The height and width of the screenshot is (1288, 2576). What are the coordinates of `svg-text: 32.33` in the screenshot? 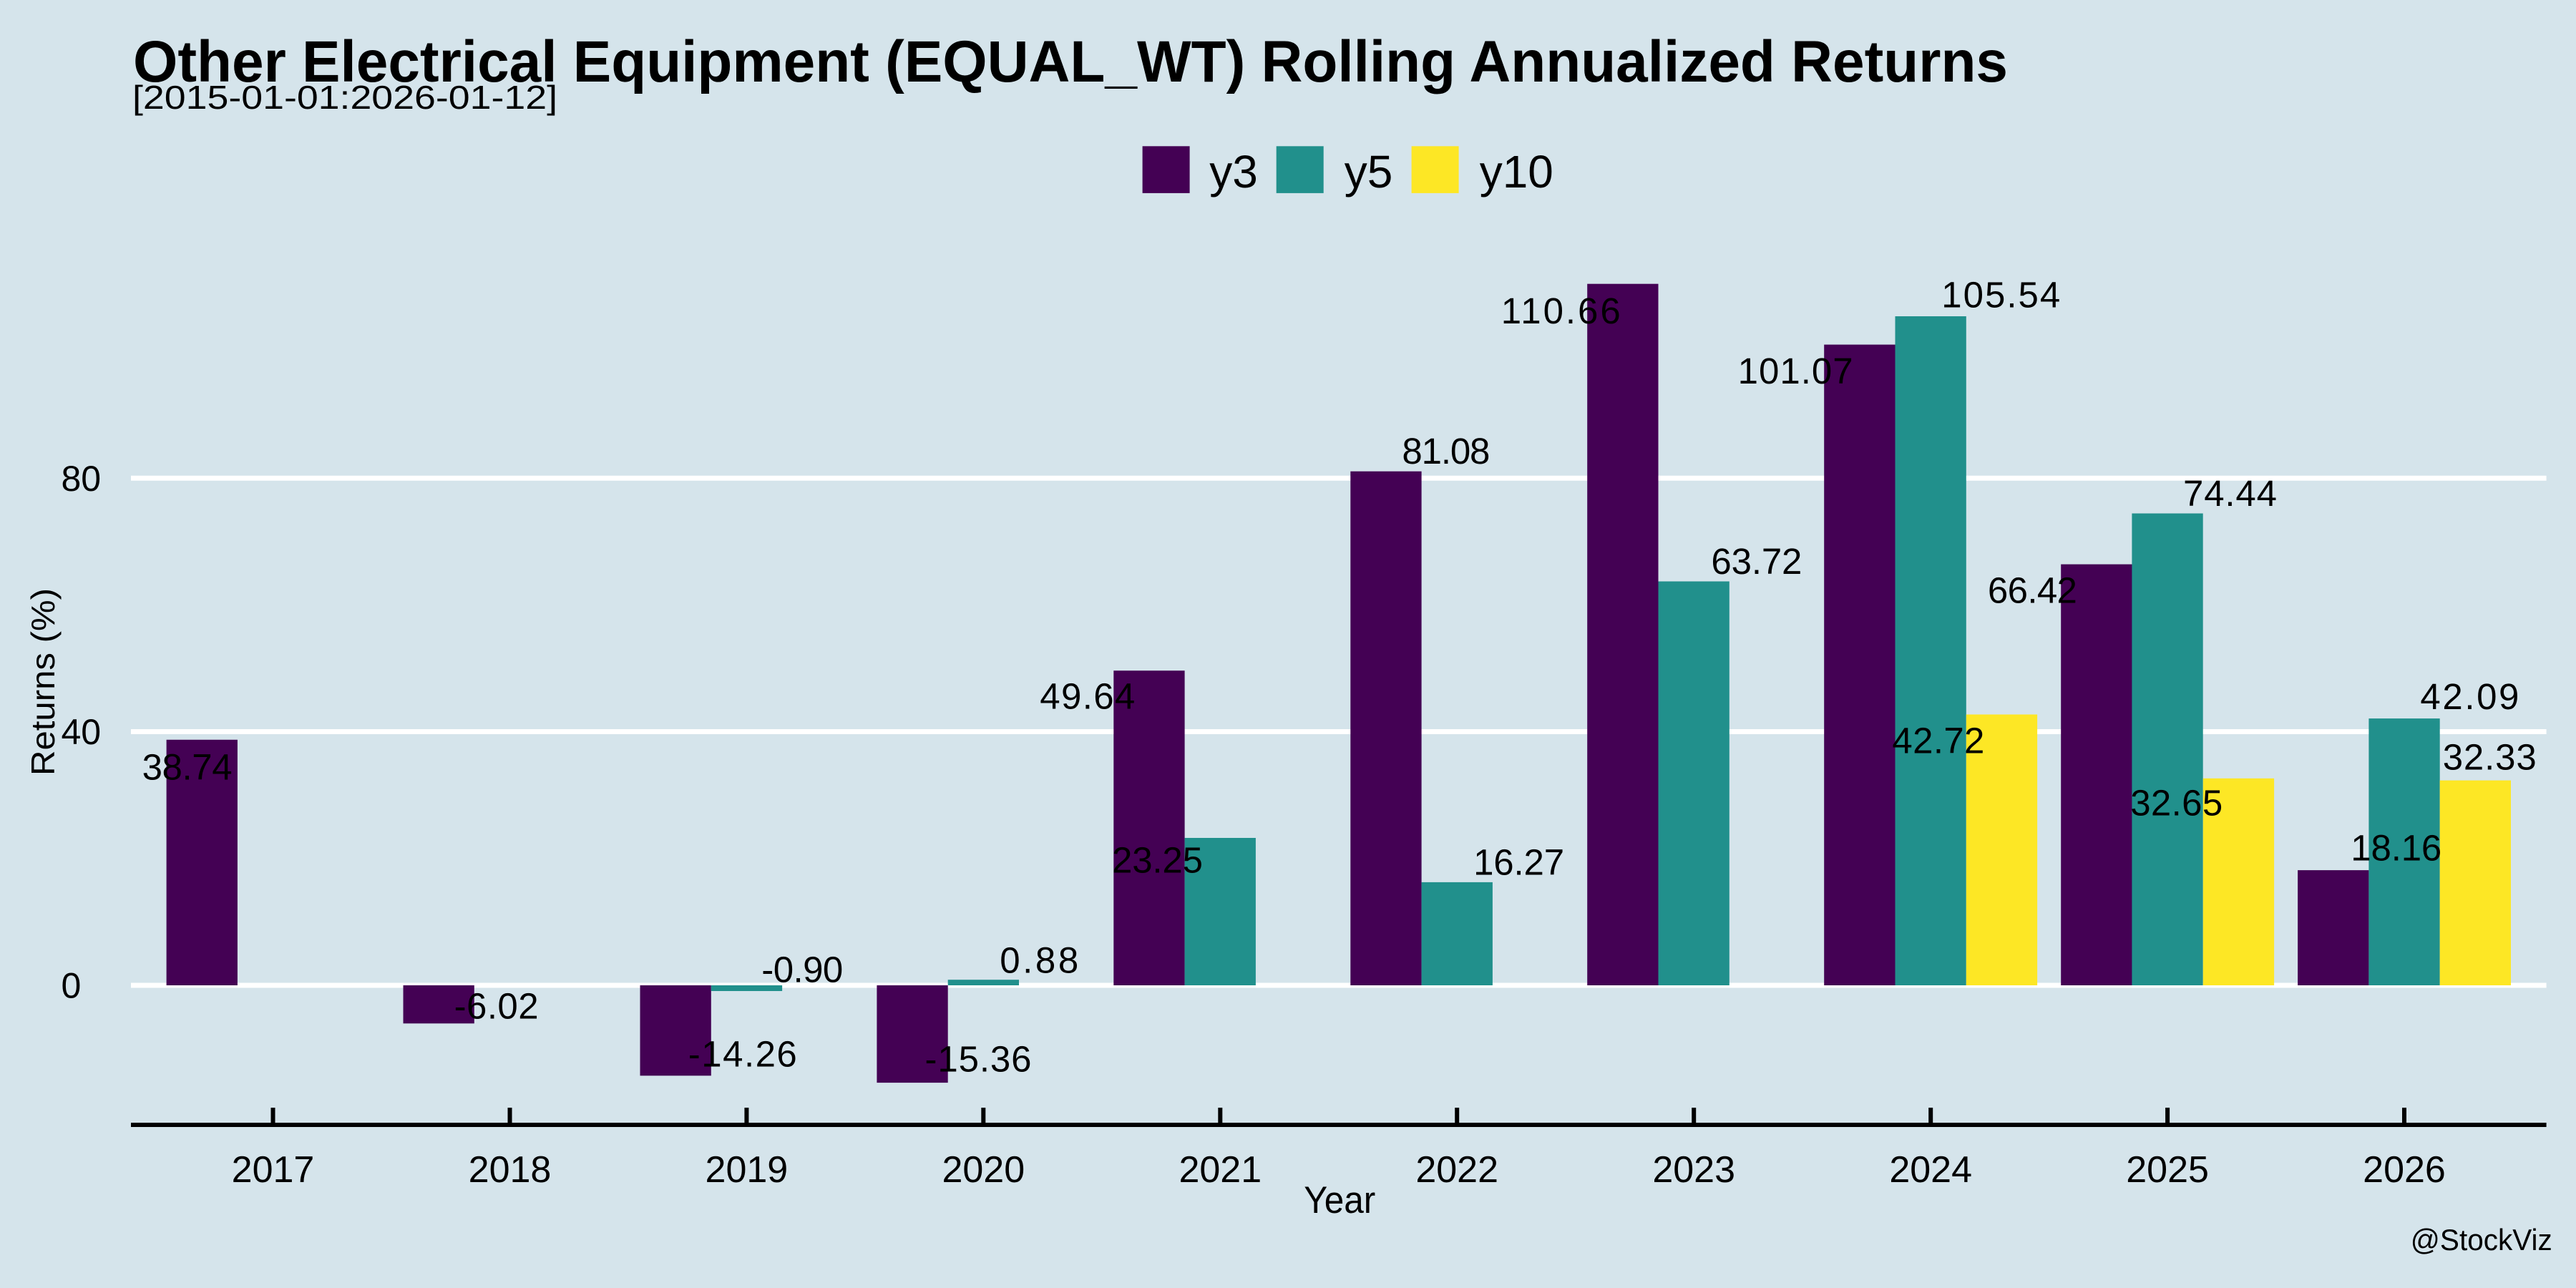 It's located at (2490, 757).